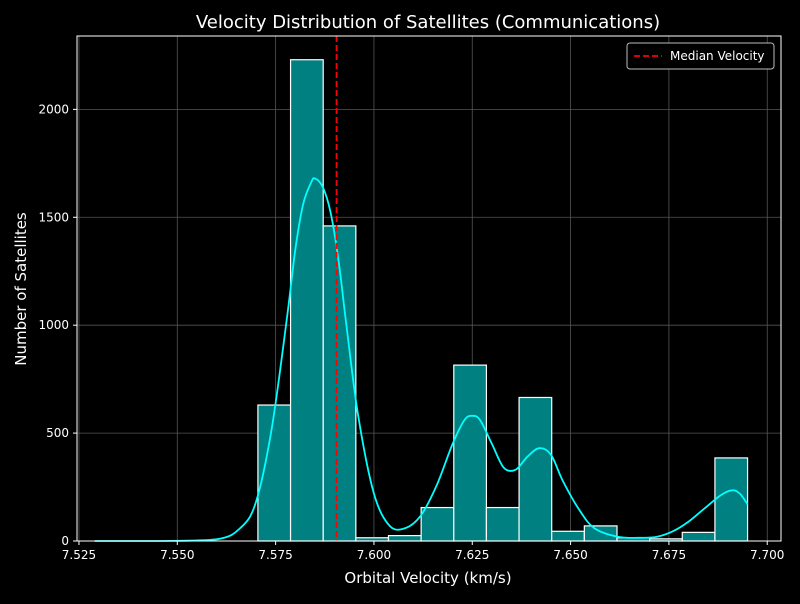 The image size is (800, 604). I want to click on x-tick-label: 7.525, so click(79, 555).